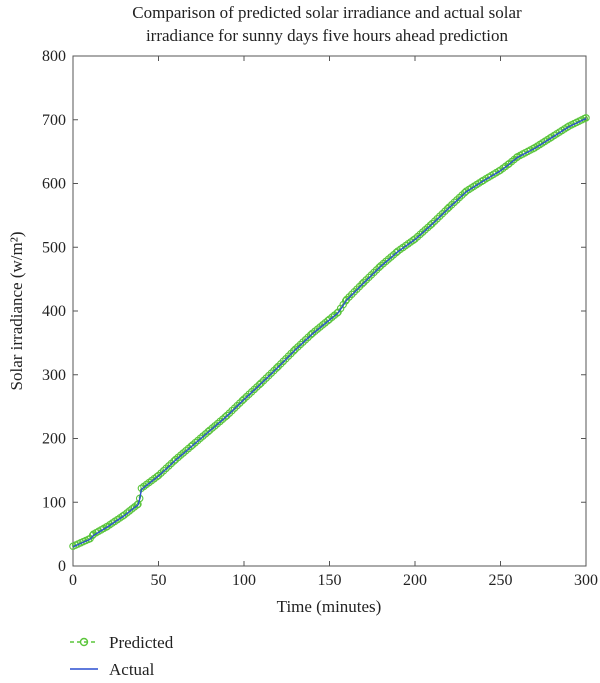  What do you see at coordinates (132, 669) in the screenshot?
I see `legend-label-actual: Actual` at bounding box center [132, 669].